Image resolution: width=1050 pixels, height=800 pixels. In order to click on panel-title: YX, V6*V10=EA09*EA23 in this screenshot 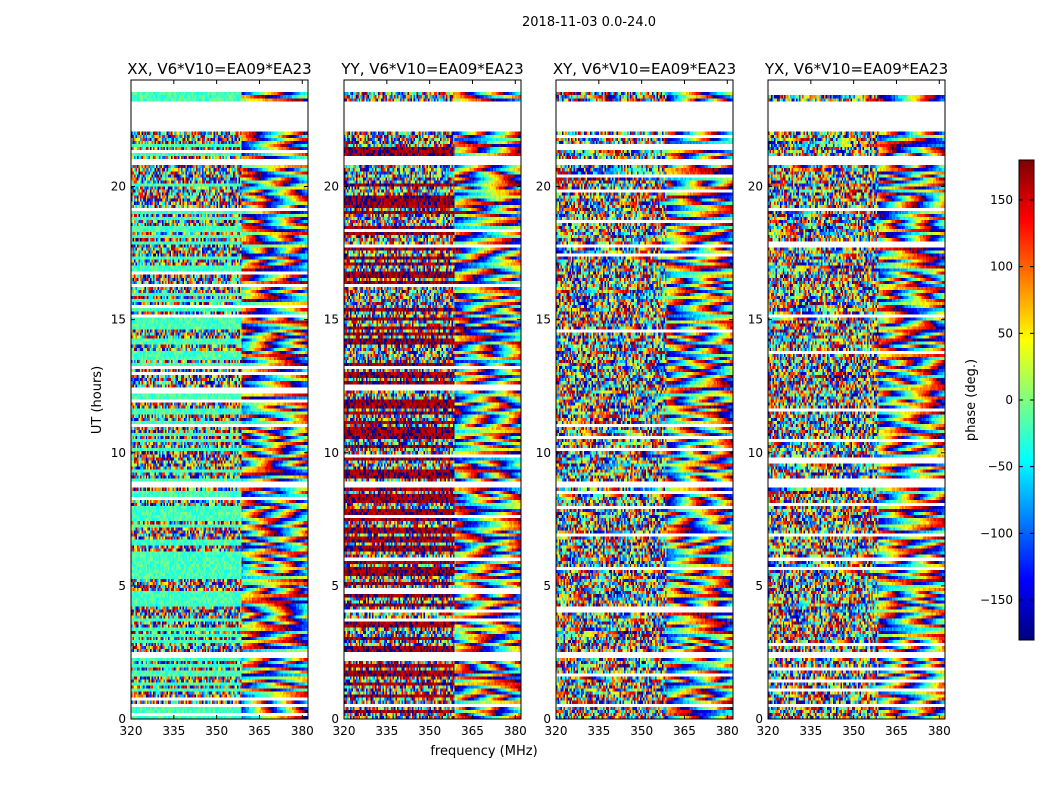, I will do `click(856, 69)`.